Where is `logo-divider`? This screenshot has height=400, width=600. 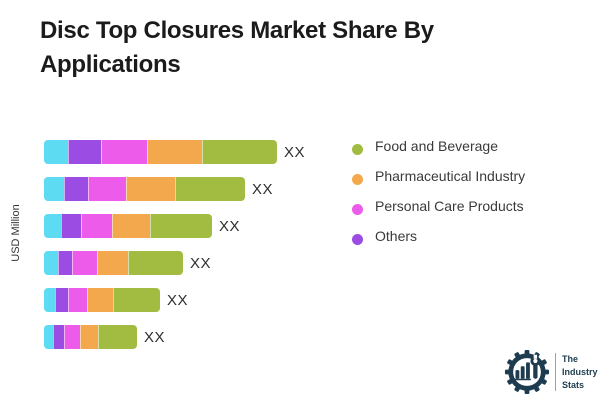
logo-divider is located at coordinates (555, 372).